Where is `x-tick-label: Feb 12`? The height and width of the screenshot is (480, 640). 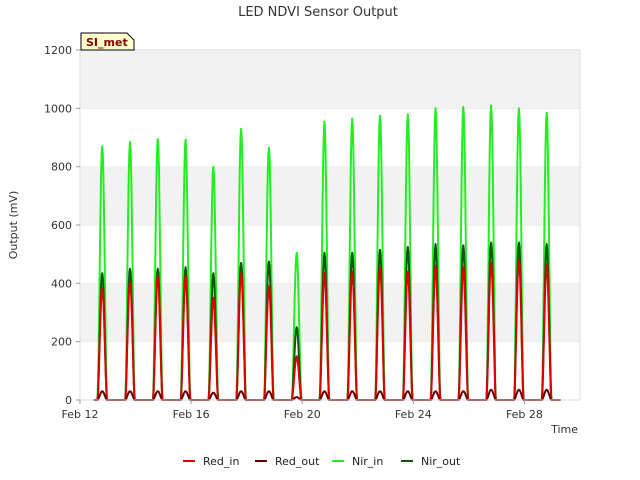
x-tick-label: Feb 12 is located at coordinates (80, 414).